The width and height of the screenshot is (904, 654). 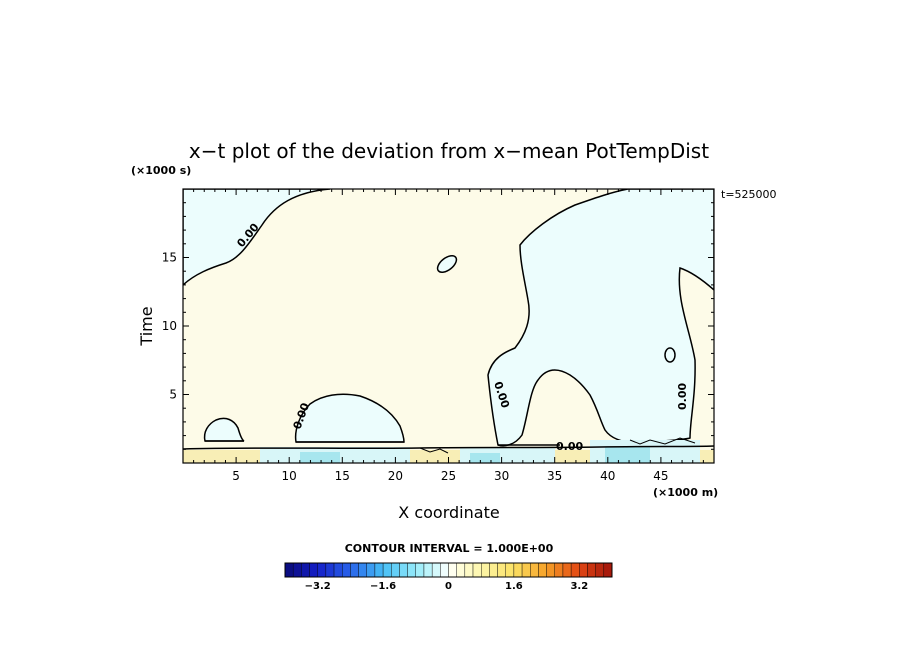 I want to click on colorbar-tick-labels: −3.2 −1.6 0 1.6 3.2, so click(x=447, y=586).